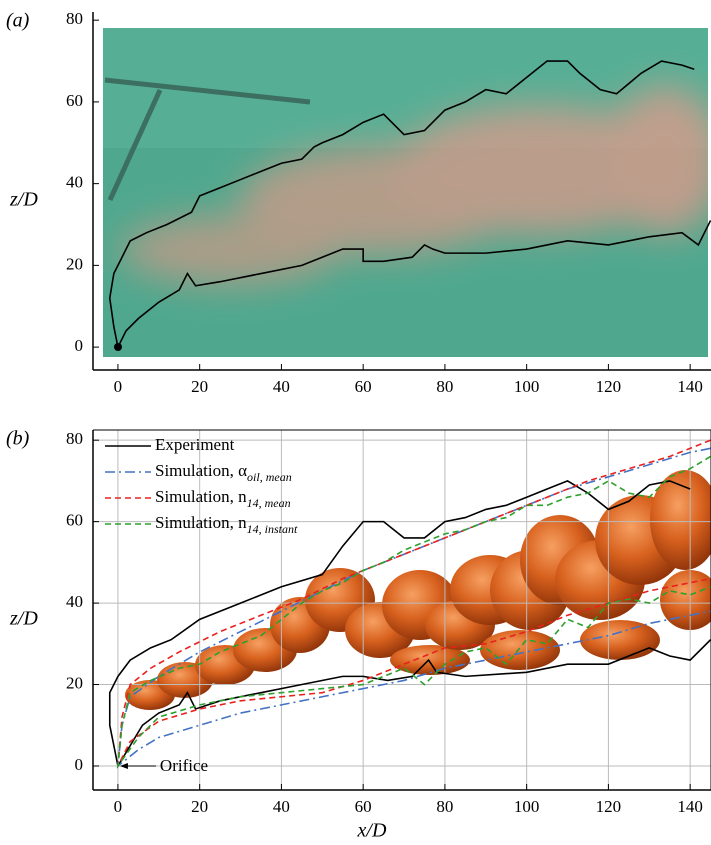 Image resolution: width=711 pixels, height=845 pixels. I want to click on legend-name: Simulation, α, so click(201, 470).